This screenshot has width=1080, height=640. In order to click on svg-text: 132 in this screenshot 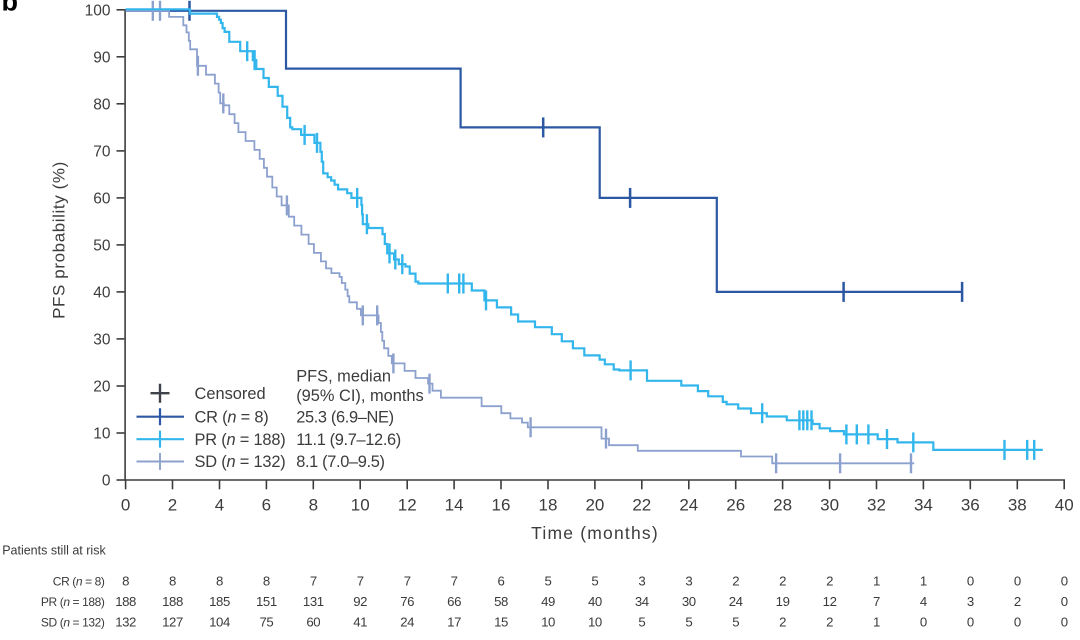, I will do `click(125, 621)`.